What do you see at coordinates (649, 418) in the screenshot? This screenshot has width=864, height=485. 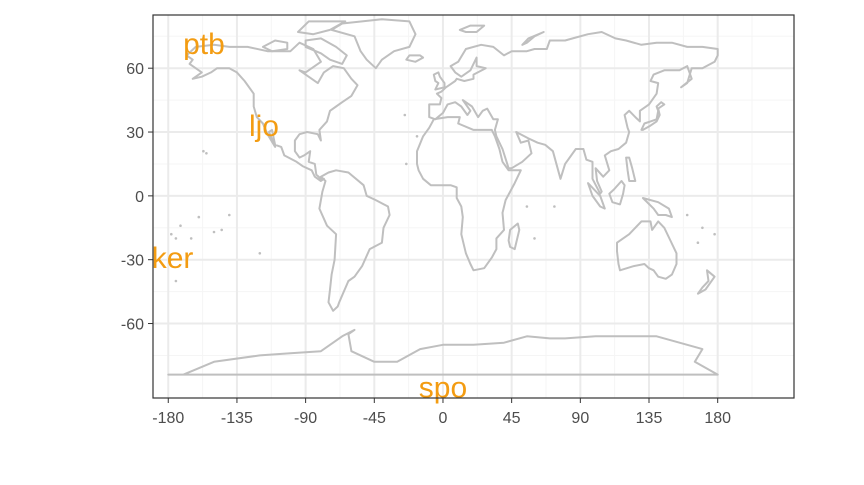 I see `x-tick-label: 135` at bounding box center [649, 418].